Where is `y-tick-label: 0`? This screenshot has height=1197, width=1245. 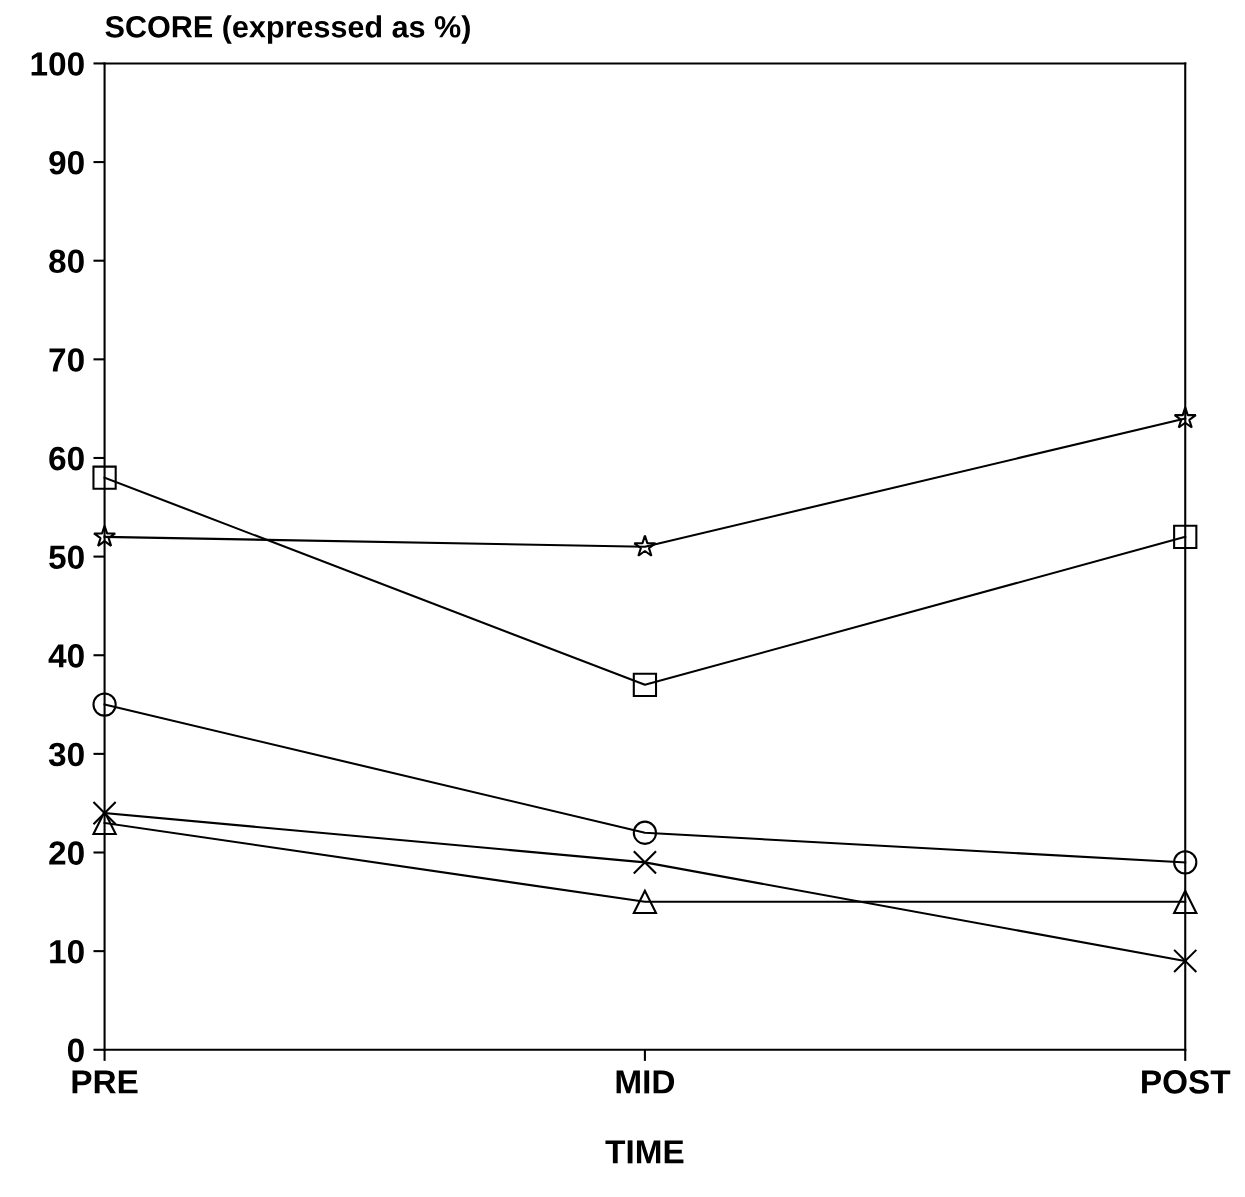
y-tick-label: 0 is located at coordinates (75, 1050).